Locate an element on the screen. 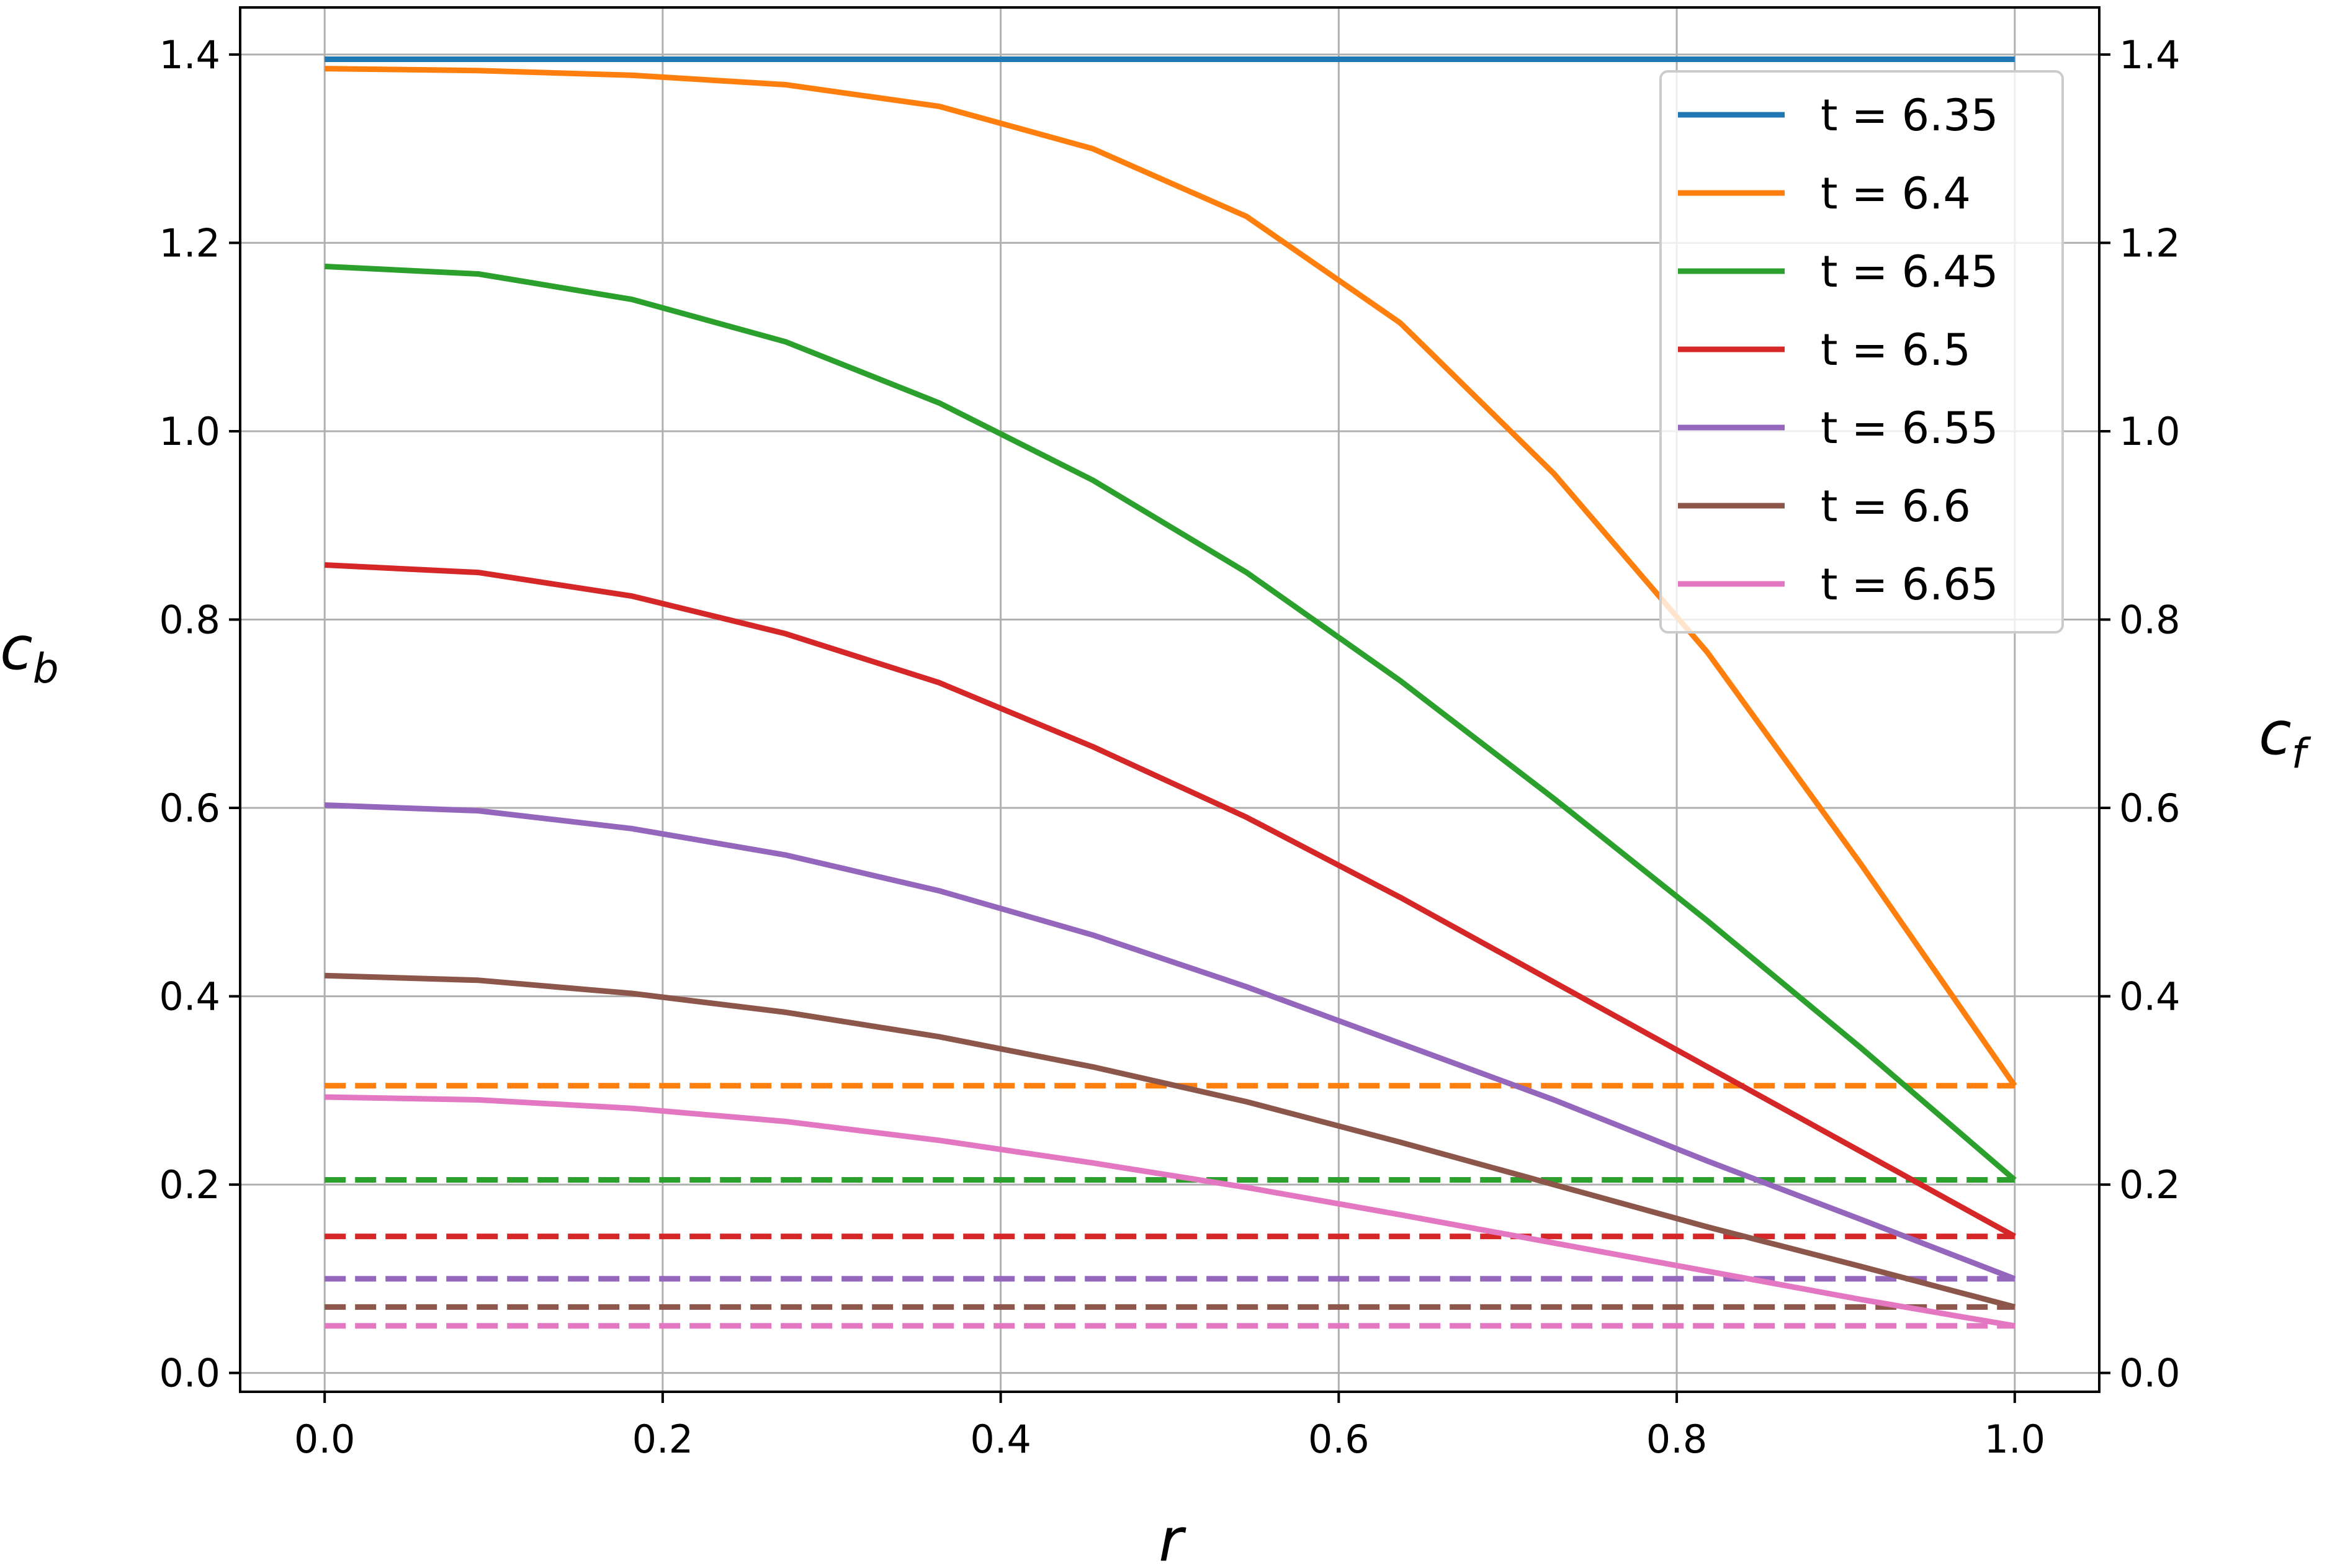 Image resolution: width=2327 pixels, height=1568 pixels. x-tick-label: 0.8 is located at coordinates (1677, 1439).